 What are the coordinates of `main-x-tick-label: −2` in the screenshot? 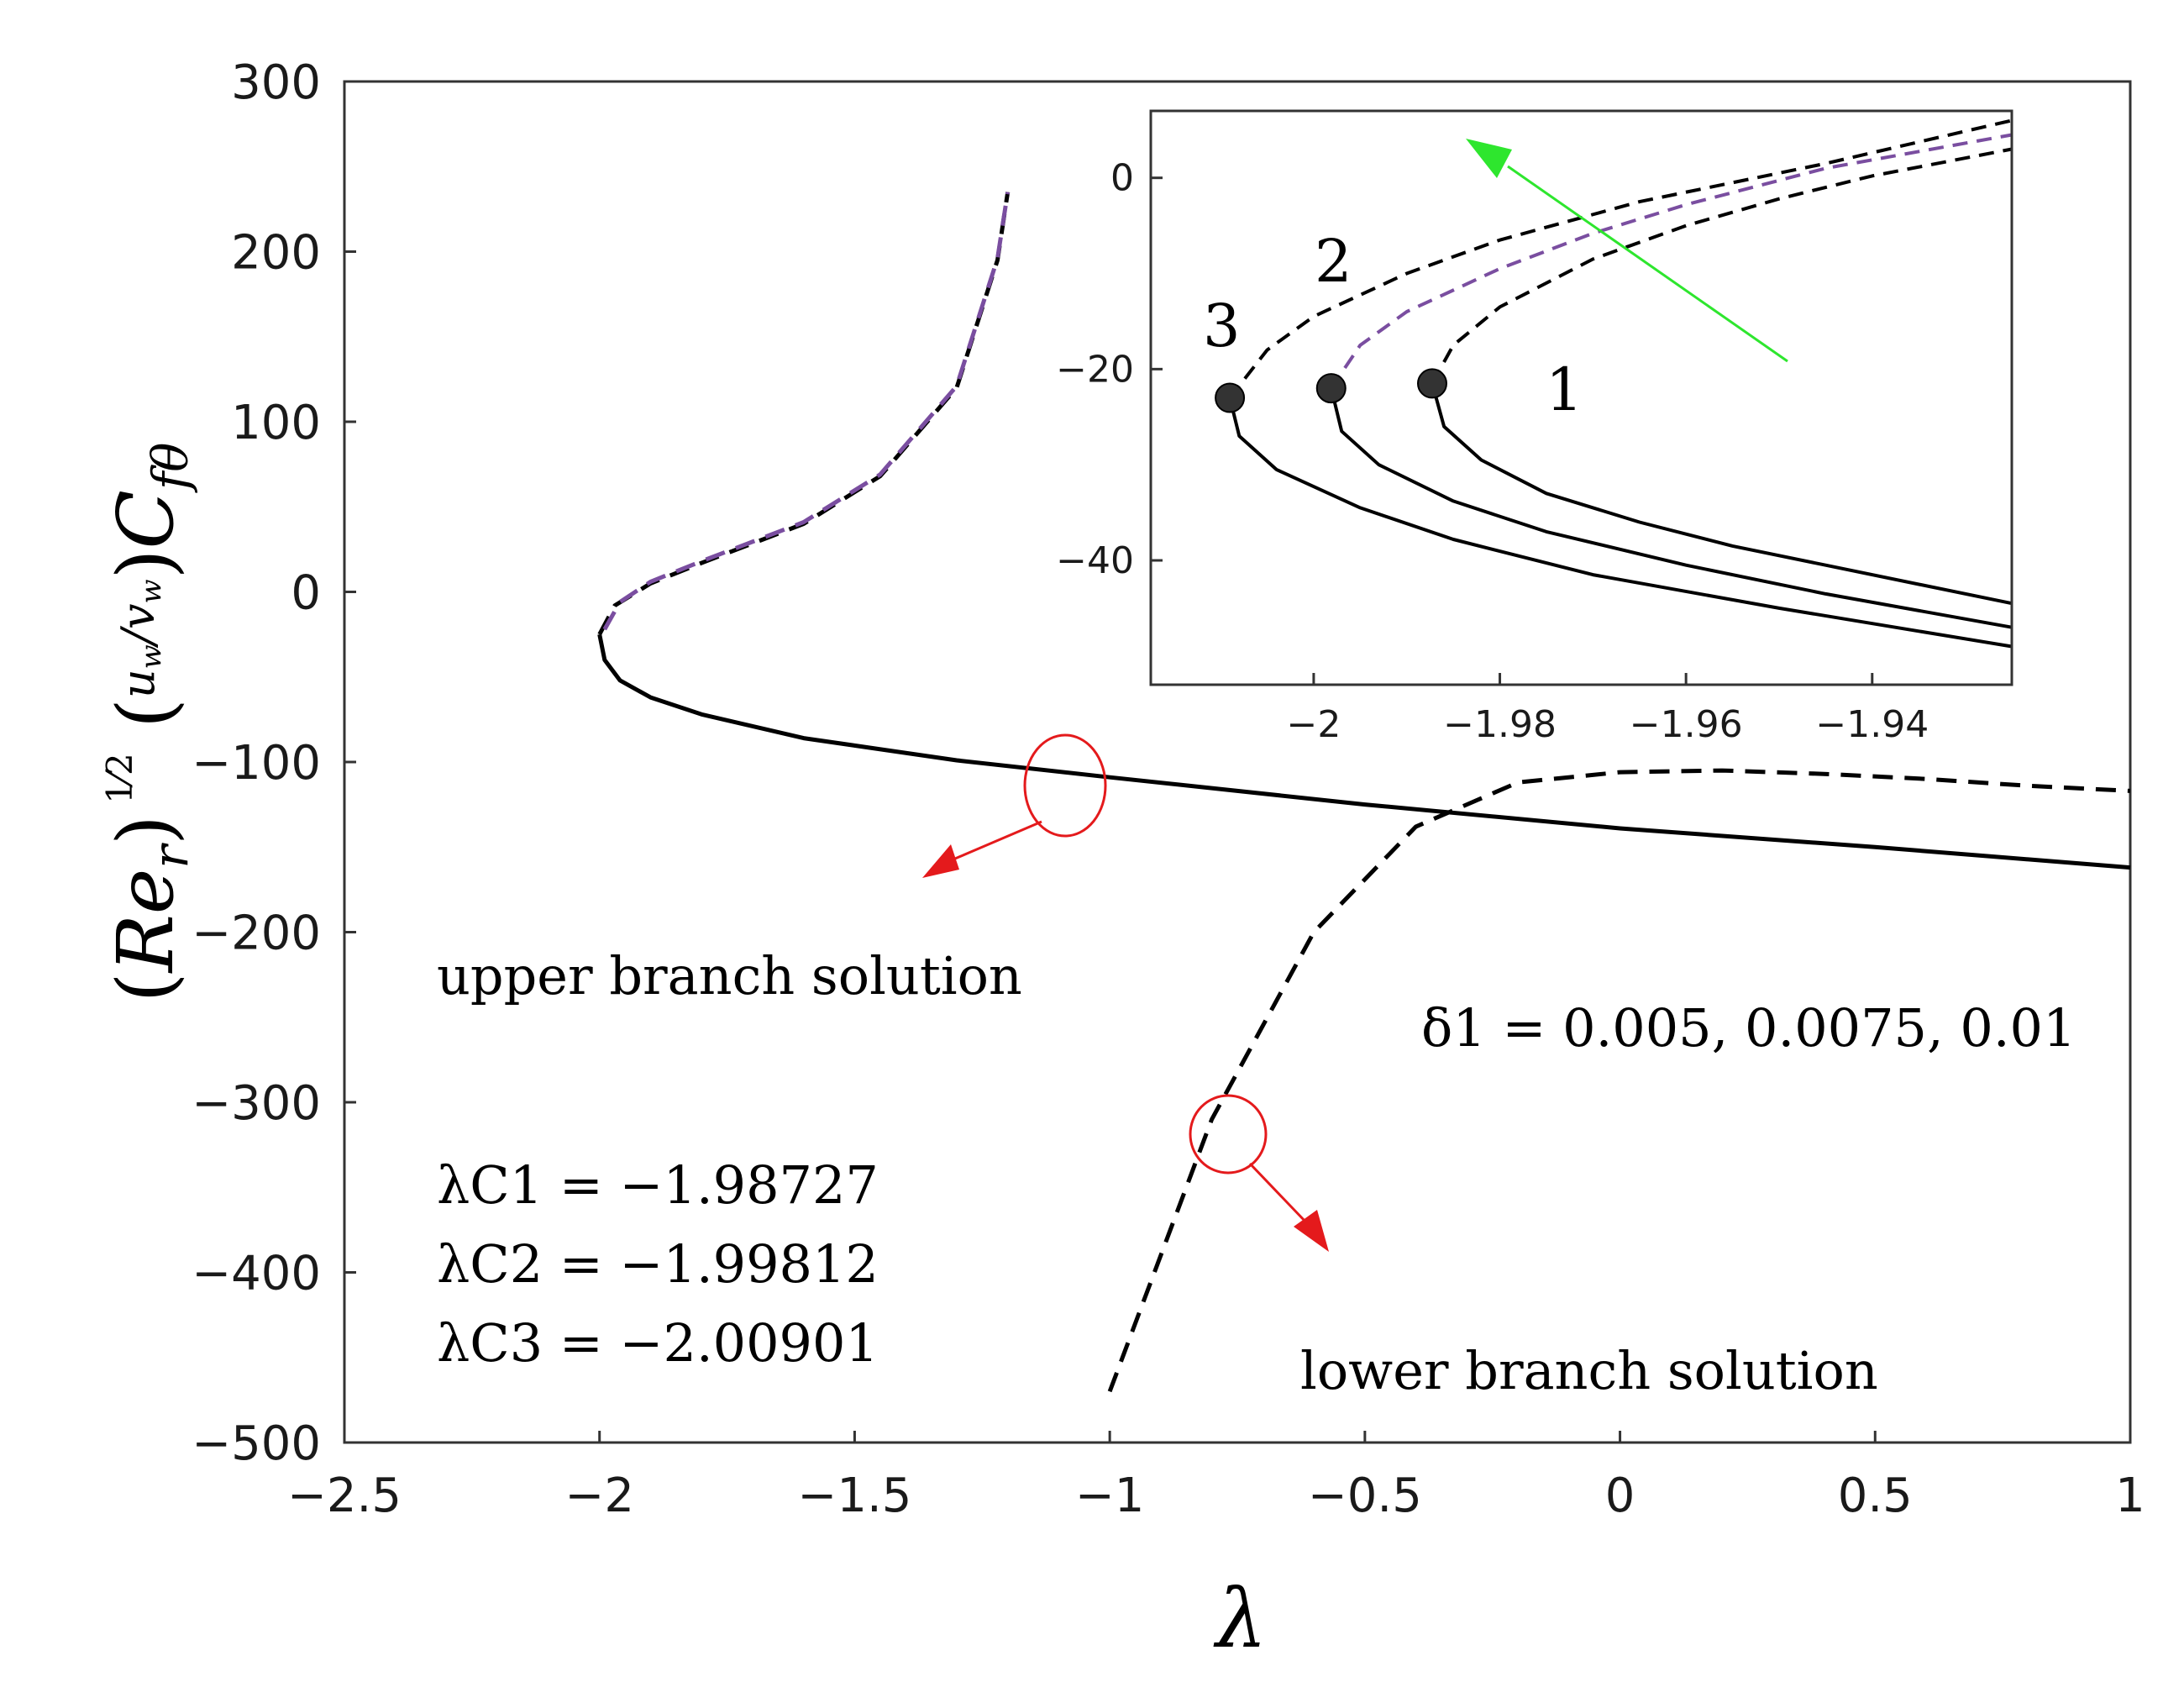 It's located at (599, 1496).